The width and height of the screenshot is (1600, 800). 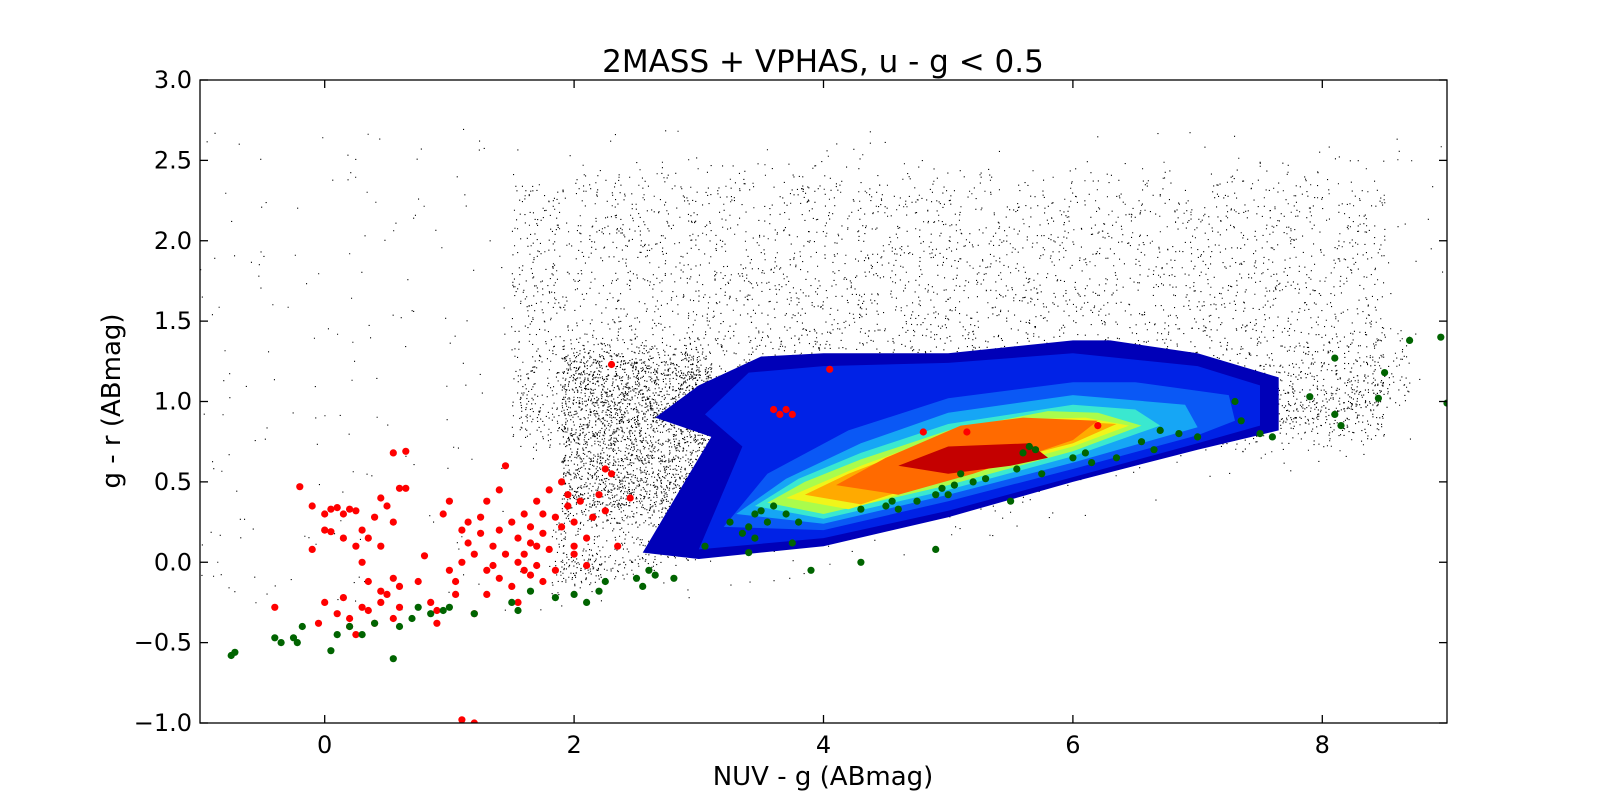 What do you see at coordinates (324, 745) in the screenshot?
I see `x-tick-label: 0` at bounding box center [324, 745].